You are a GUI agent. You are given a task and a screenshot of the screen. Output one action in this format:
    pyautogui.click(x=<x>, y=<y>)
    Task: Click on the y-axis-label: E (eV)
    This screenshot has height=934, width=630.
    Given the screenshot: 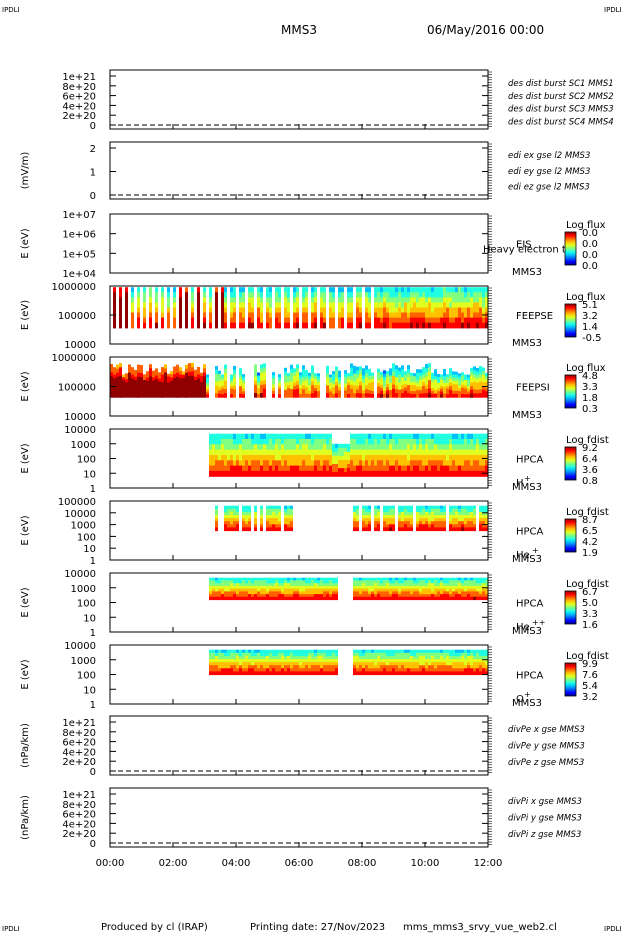 What is the action you would take?
    pyautogui.click(x=25, y=530)
    